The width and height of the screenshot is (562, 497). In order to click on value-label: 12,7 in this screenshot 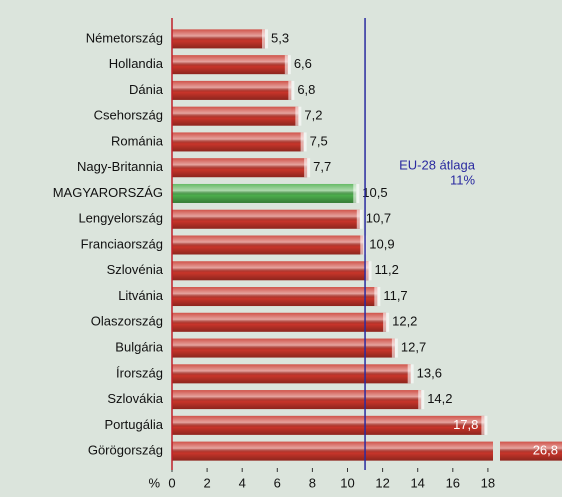, I will do `click(413, 346)`.